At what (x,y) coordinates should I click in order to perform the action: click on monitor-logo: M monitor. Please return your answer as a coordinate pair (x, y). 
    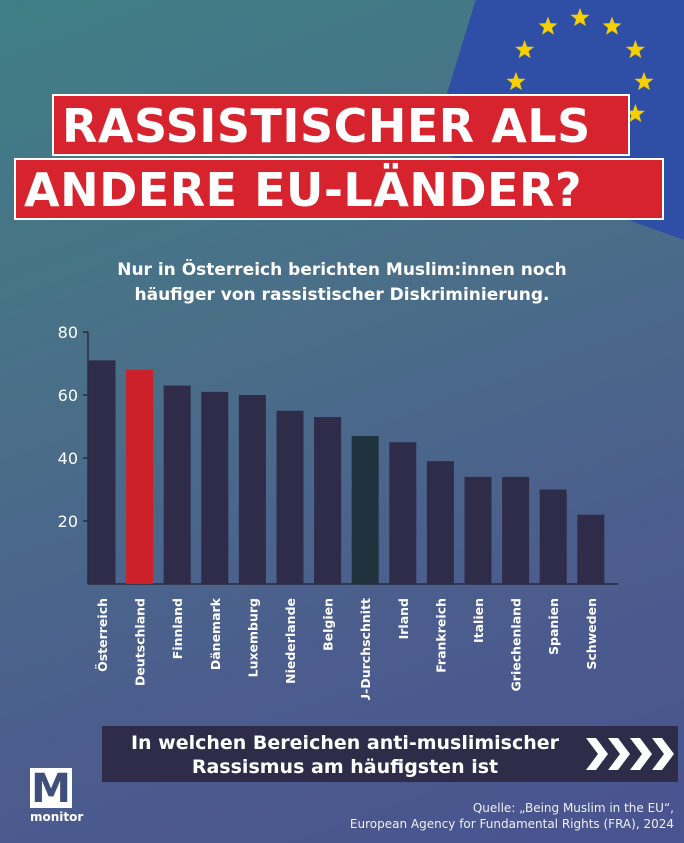
    Looking at the image, I should click on (57, 798).